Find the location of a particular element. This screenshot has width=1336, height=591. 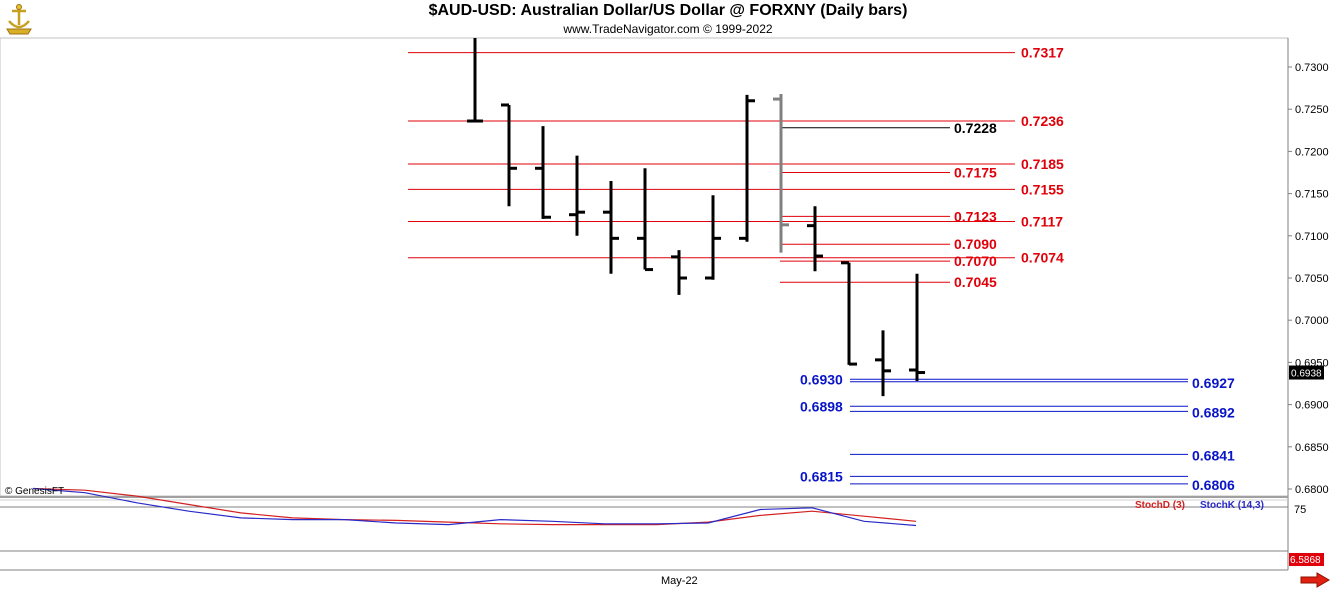

support-label-right: 0.6927 is located at coordinates (1213, 383).